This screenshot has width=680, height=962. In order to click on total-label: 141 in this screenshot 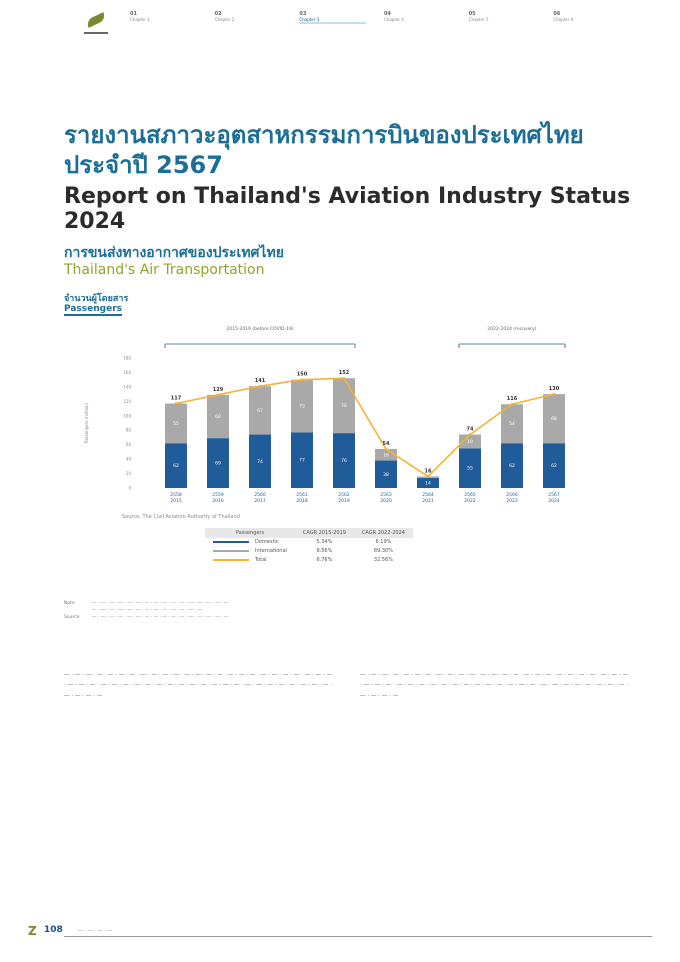, I will do `click(260, 381)`.